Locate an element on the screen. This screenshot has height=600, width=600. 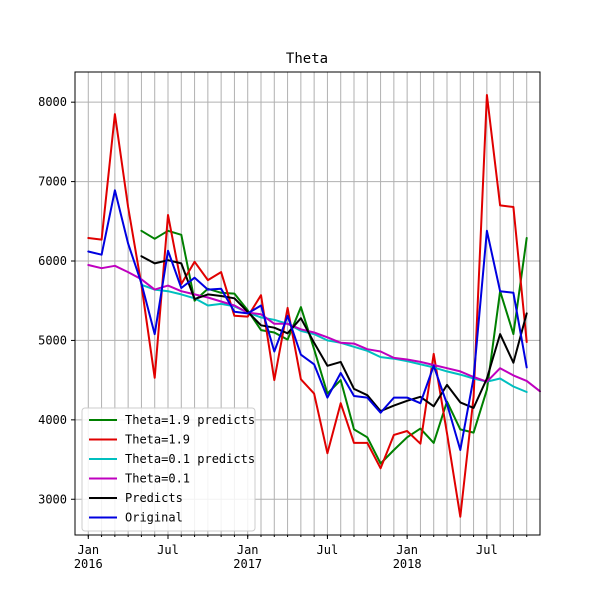
y-tick-label: 3000 is located at coordinates (52, 499).